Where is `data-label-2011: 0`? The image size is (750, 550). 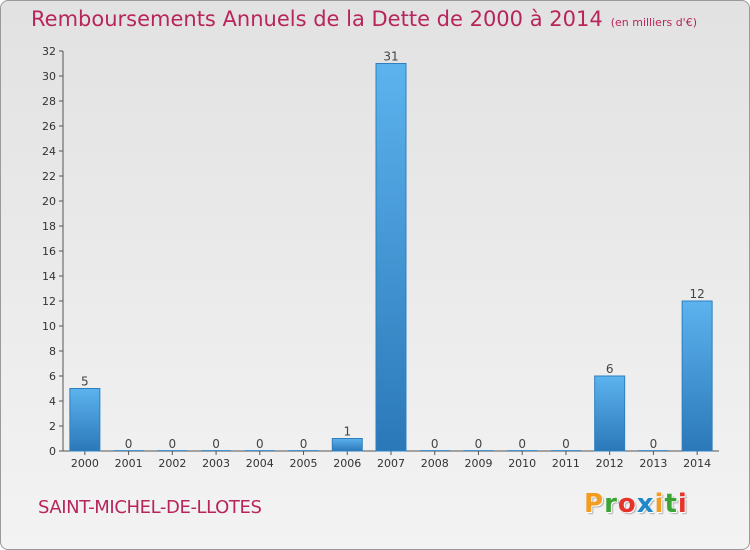
data-label-2011: 0 is located at coordinates (566, 444).